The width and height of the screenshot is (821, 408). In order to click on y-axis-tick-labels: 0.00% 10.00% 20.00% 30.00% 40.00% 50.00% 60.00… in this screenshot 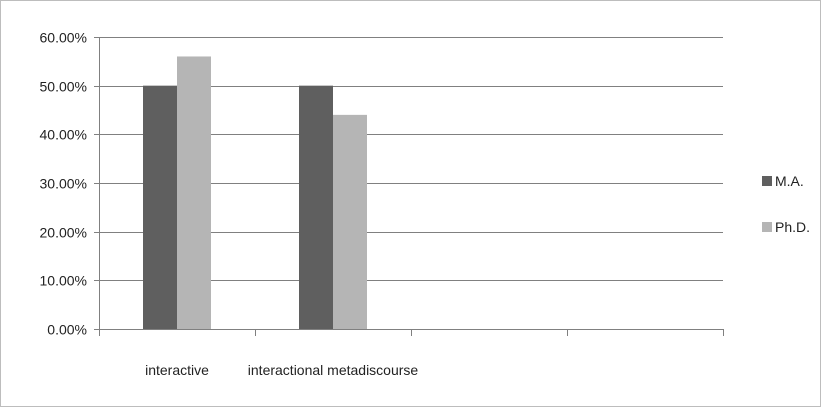, I will do `click(63, 184)`.